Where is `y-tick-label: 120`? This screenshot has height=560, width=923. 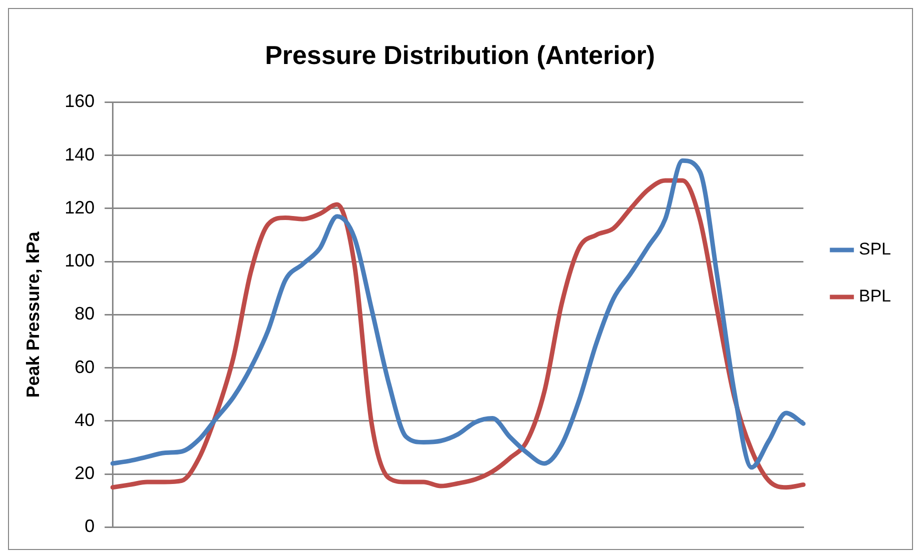 y-tick-label: 120 is located at coordinates (79, 207).